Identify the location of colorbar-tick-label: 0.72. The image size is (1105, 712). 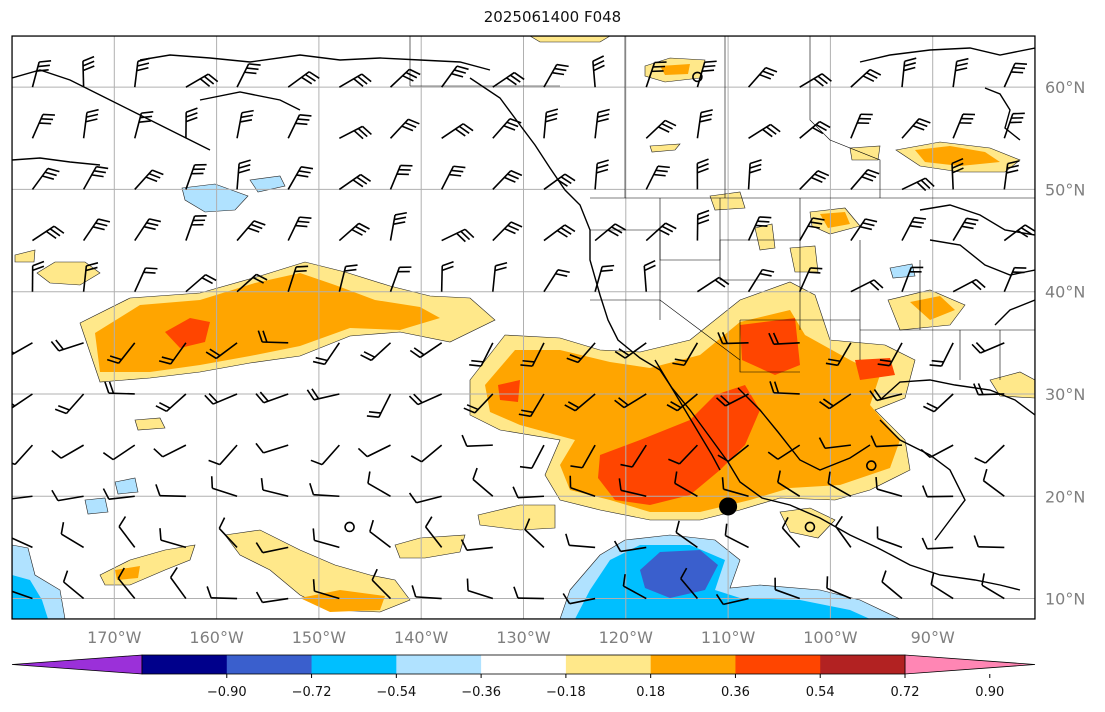
(905, 692).